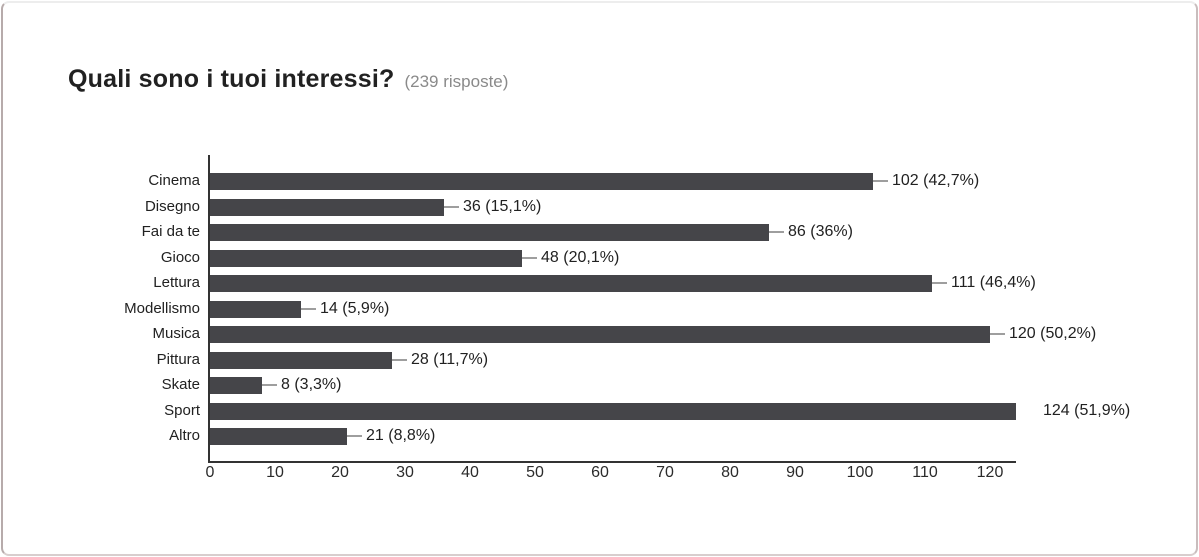 This screenshot has height=557, width=1199. What do you see at coordinates (1053, 333) in the screenshot?
I see `bar-value-label: 120 (50,2%)` at bounding box center [1053, 333].